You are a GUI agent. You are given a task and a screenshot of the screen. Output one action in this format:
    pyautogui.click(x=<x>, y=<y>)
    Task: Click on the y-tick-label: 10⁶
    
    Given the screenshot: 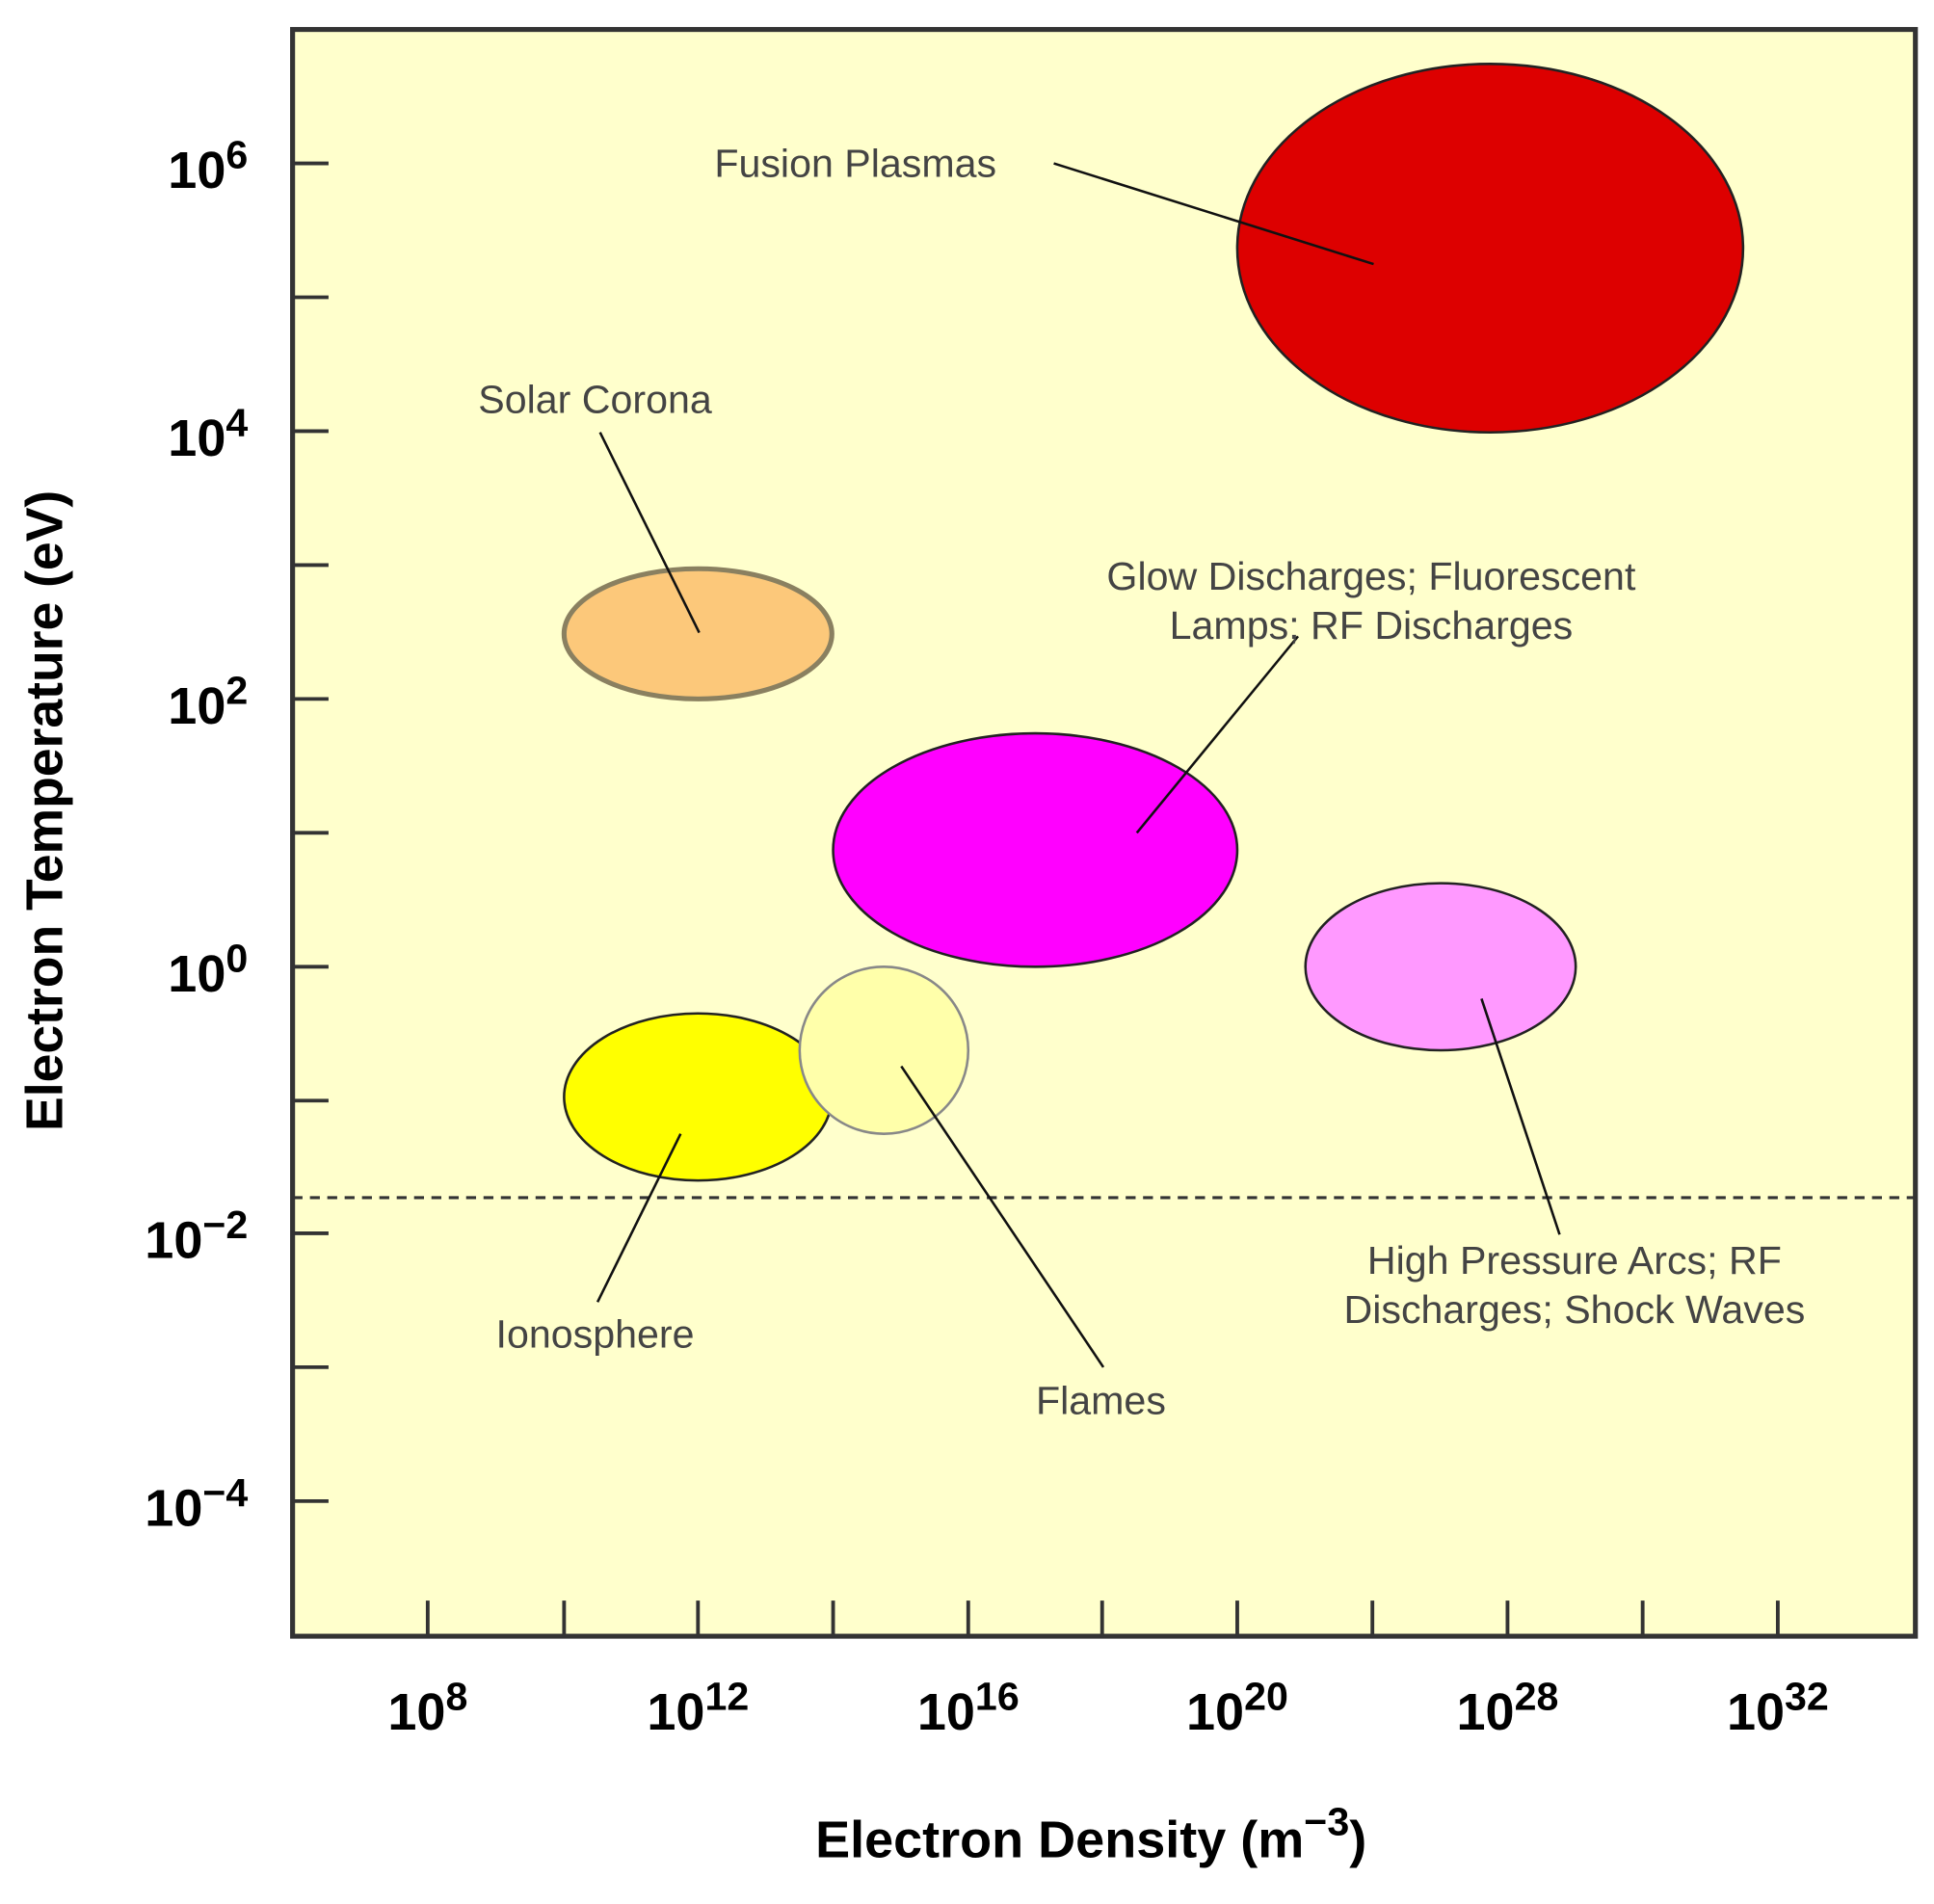 What is the action you would take?
    pyautogui.click(x=208, y=166)
    